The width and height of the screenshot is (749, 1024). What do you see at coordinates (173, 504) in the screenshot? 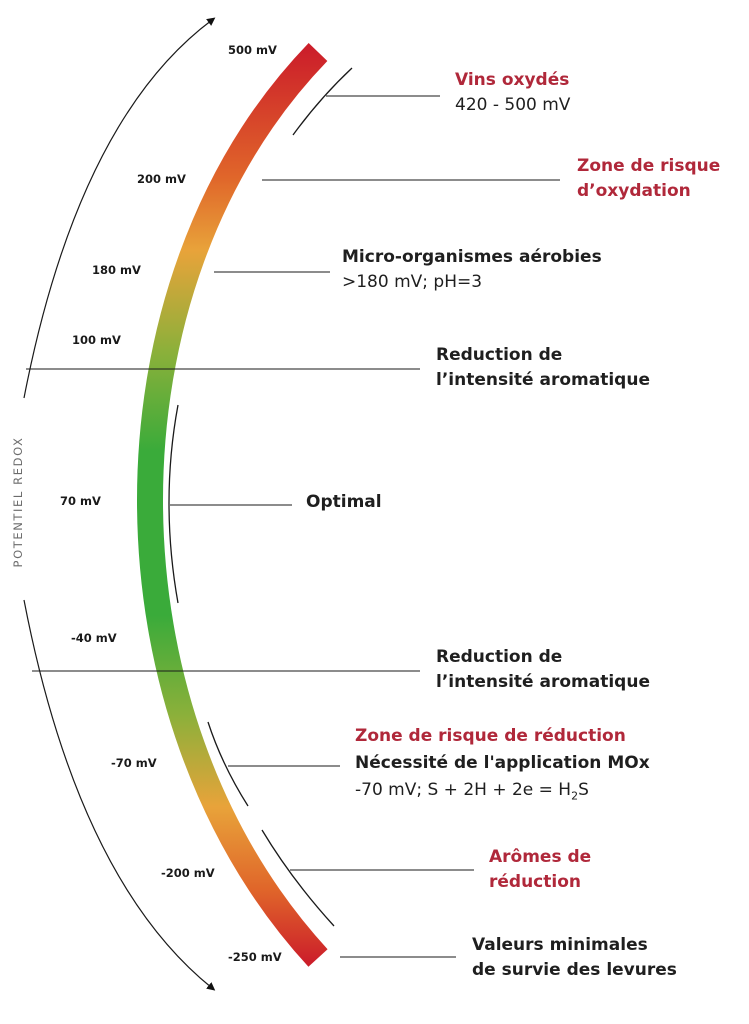
I see `bracket-optimal` at bounding box center [173, 504].